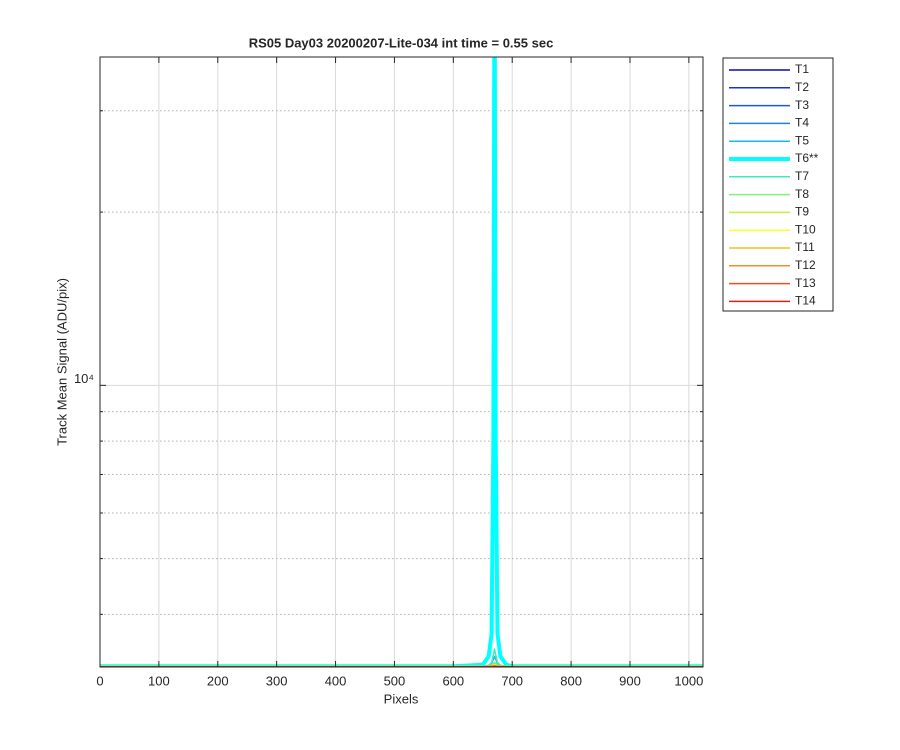 The image size is (900, 750). What do you see at coordinates (805, 265) in the screenshot?
I see `legend-label: T12` at bounding box center [805, 265].